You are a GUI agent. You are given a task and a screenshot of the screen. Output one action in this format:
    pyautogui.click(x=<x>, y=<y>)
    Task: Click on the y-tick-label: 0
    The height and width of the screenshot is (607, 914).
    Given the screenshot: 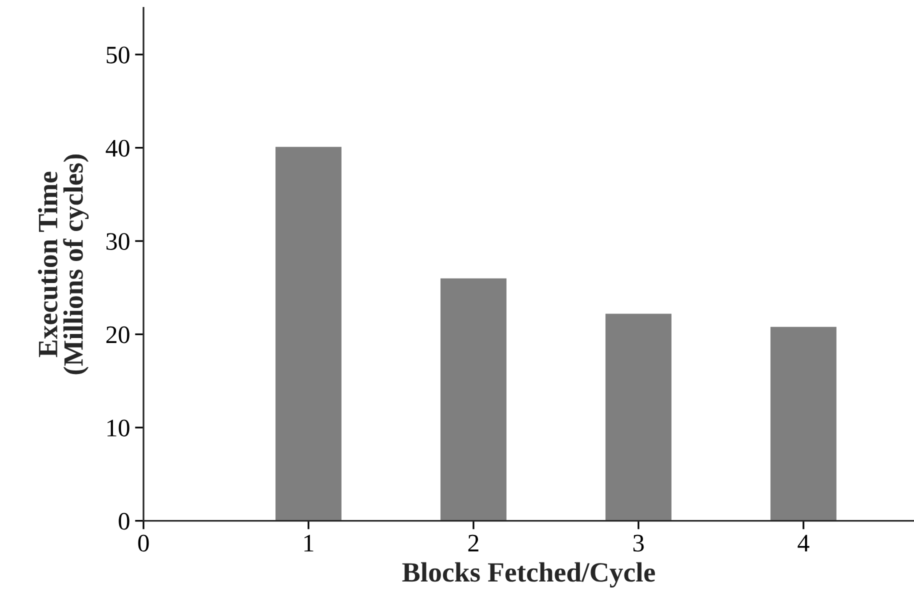 What is the action you would take?
    pyautogui.click(x=124, y=521)
    